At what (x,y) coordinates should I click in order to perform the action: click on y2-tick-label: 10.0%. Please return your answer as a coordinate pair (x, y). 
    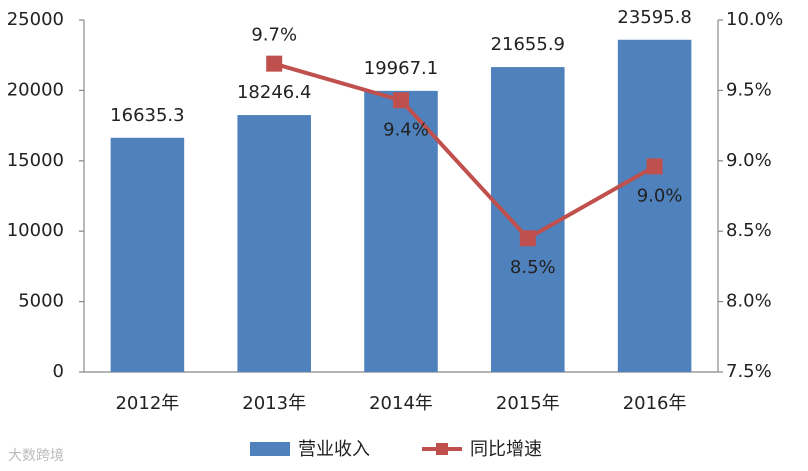
    Looking at the image, I should click on (754, 19).